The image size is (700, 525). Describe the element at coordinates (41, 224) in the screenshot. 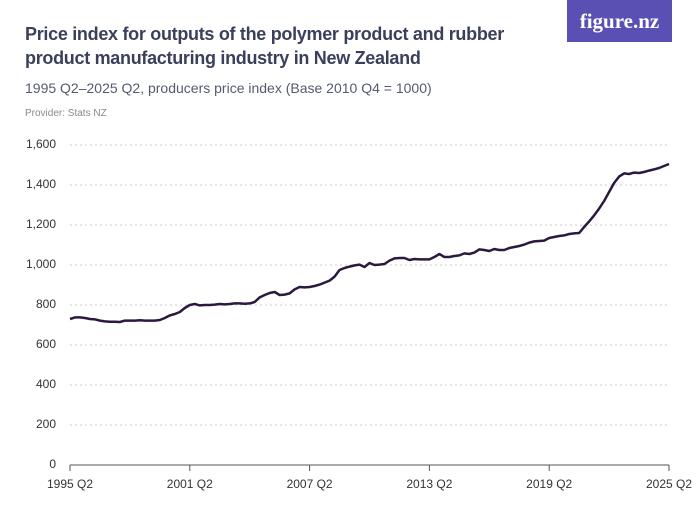

I see `y-tick-label: 1,200` at that location.